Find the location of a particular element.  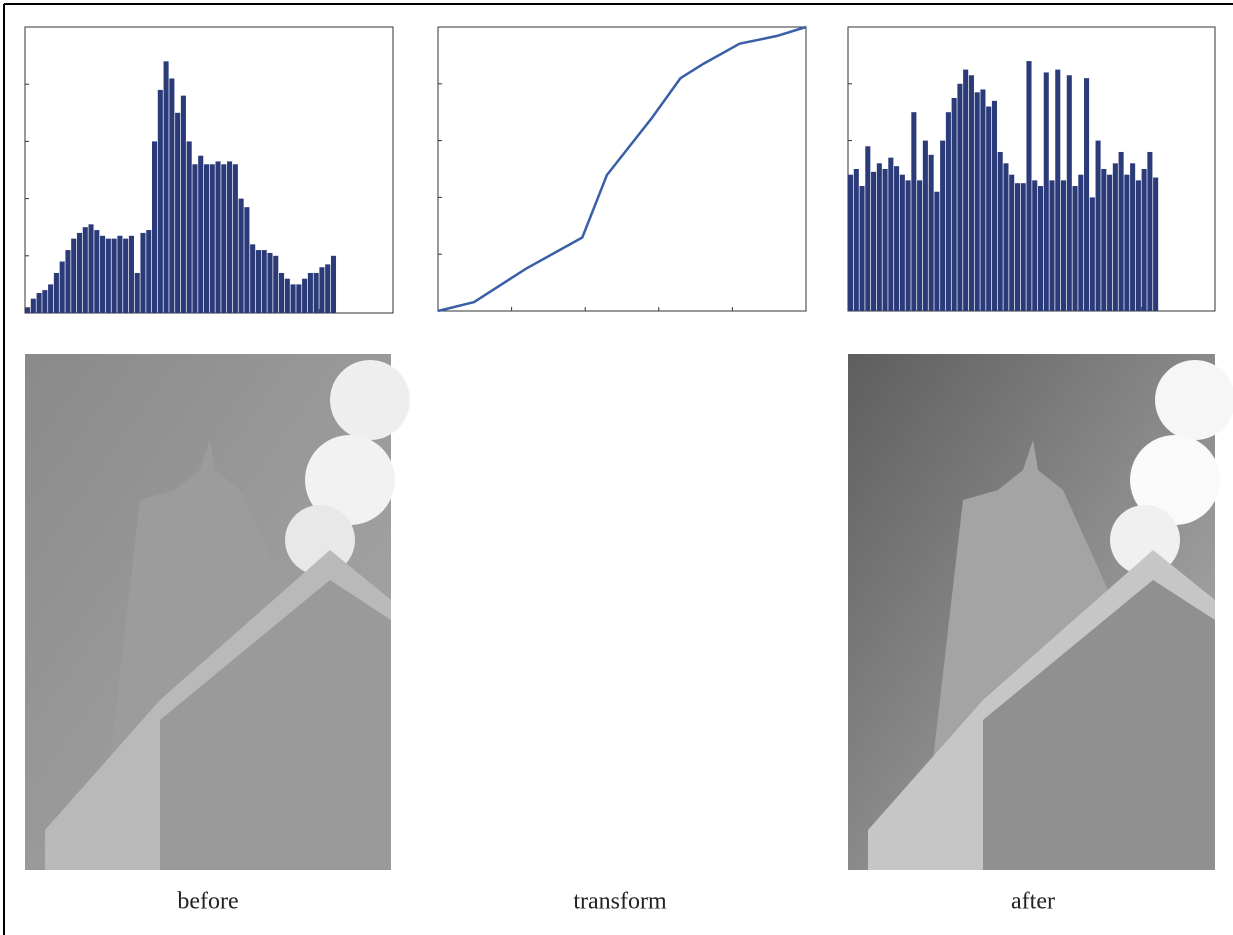

line is located at coordinates (622, 169).